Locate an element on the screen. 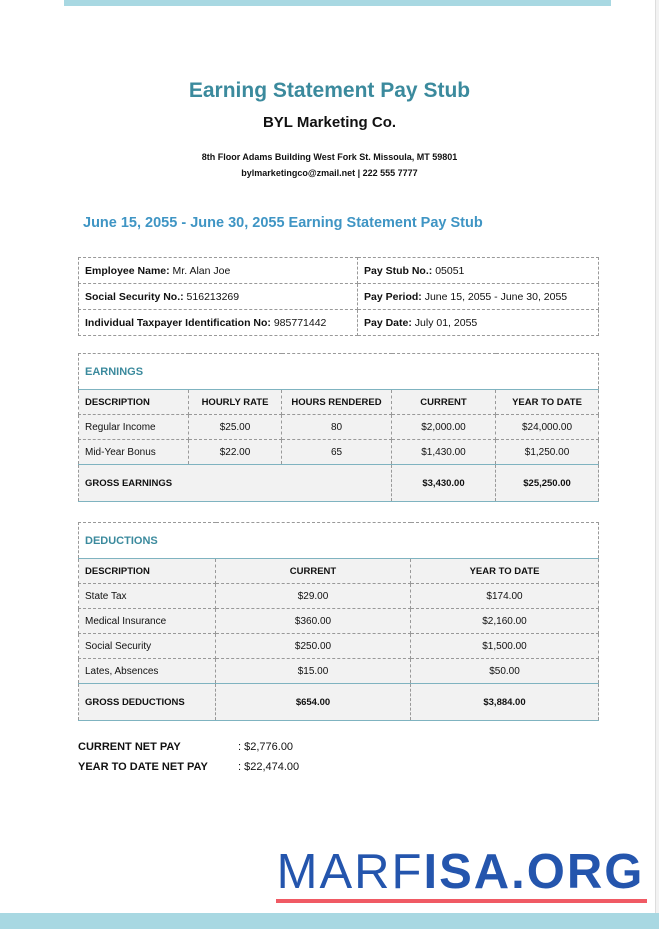  pay-stub-no: Pay Stub No.: 05051 is located at coordinates (478, 270).